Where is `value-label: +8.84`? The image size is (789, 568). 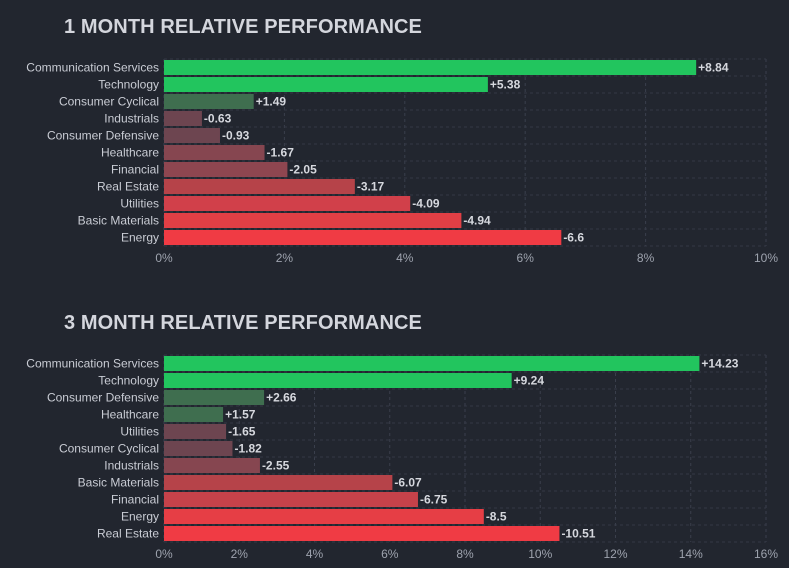
value-label: +8.84 is located at coordinates (713, 68).